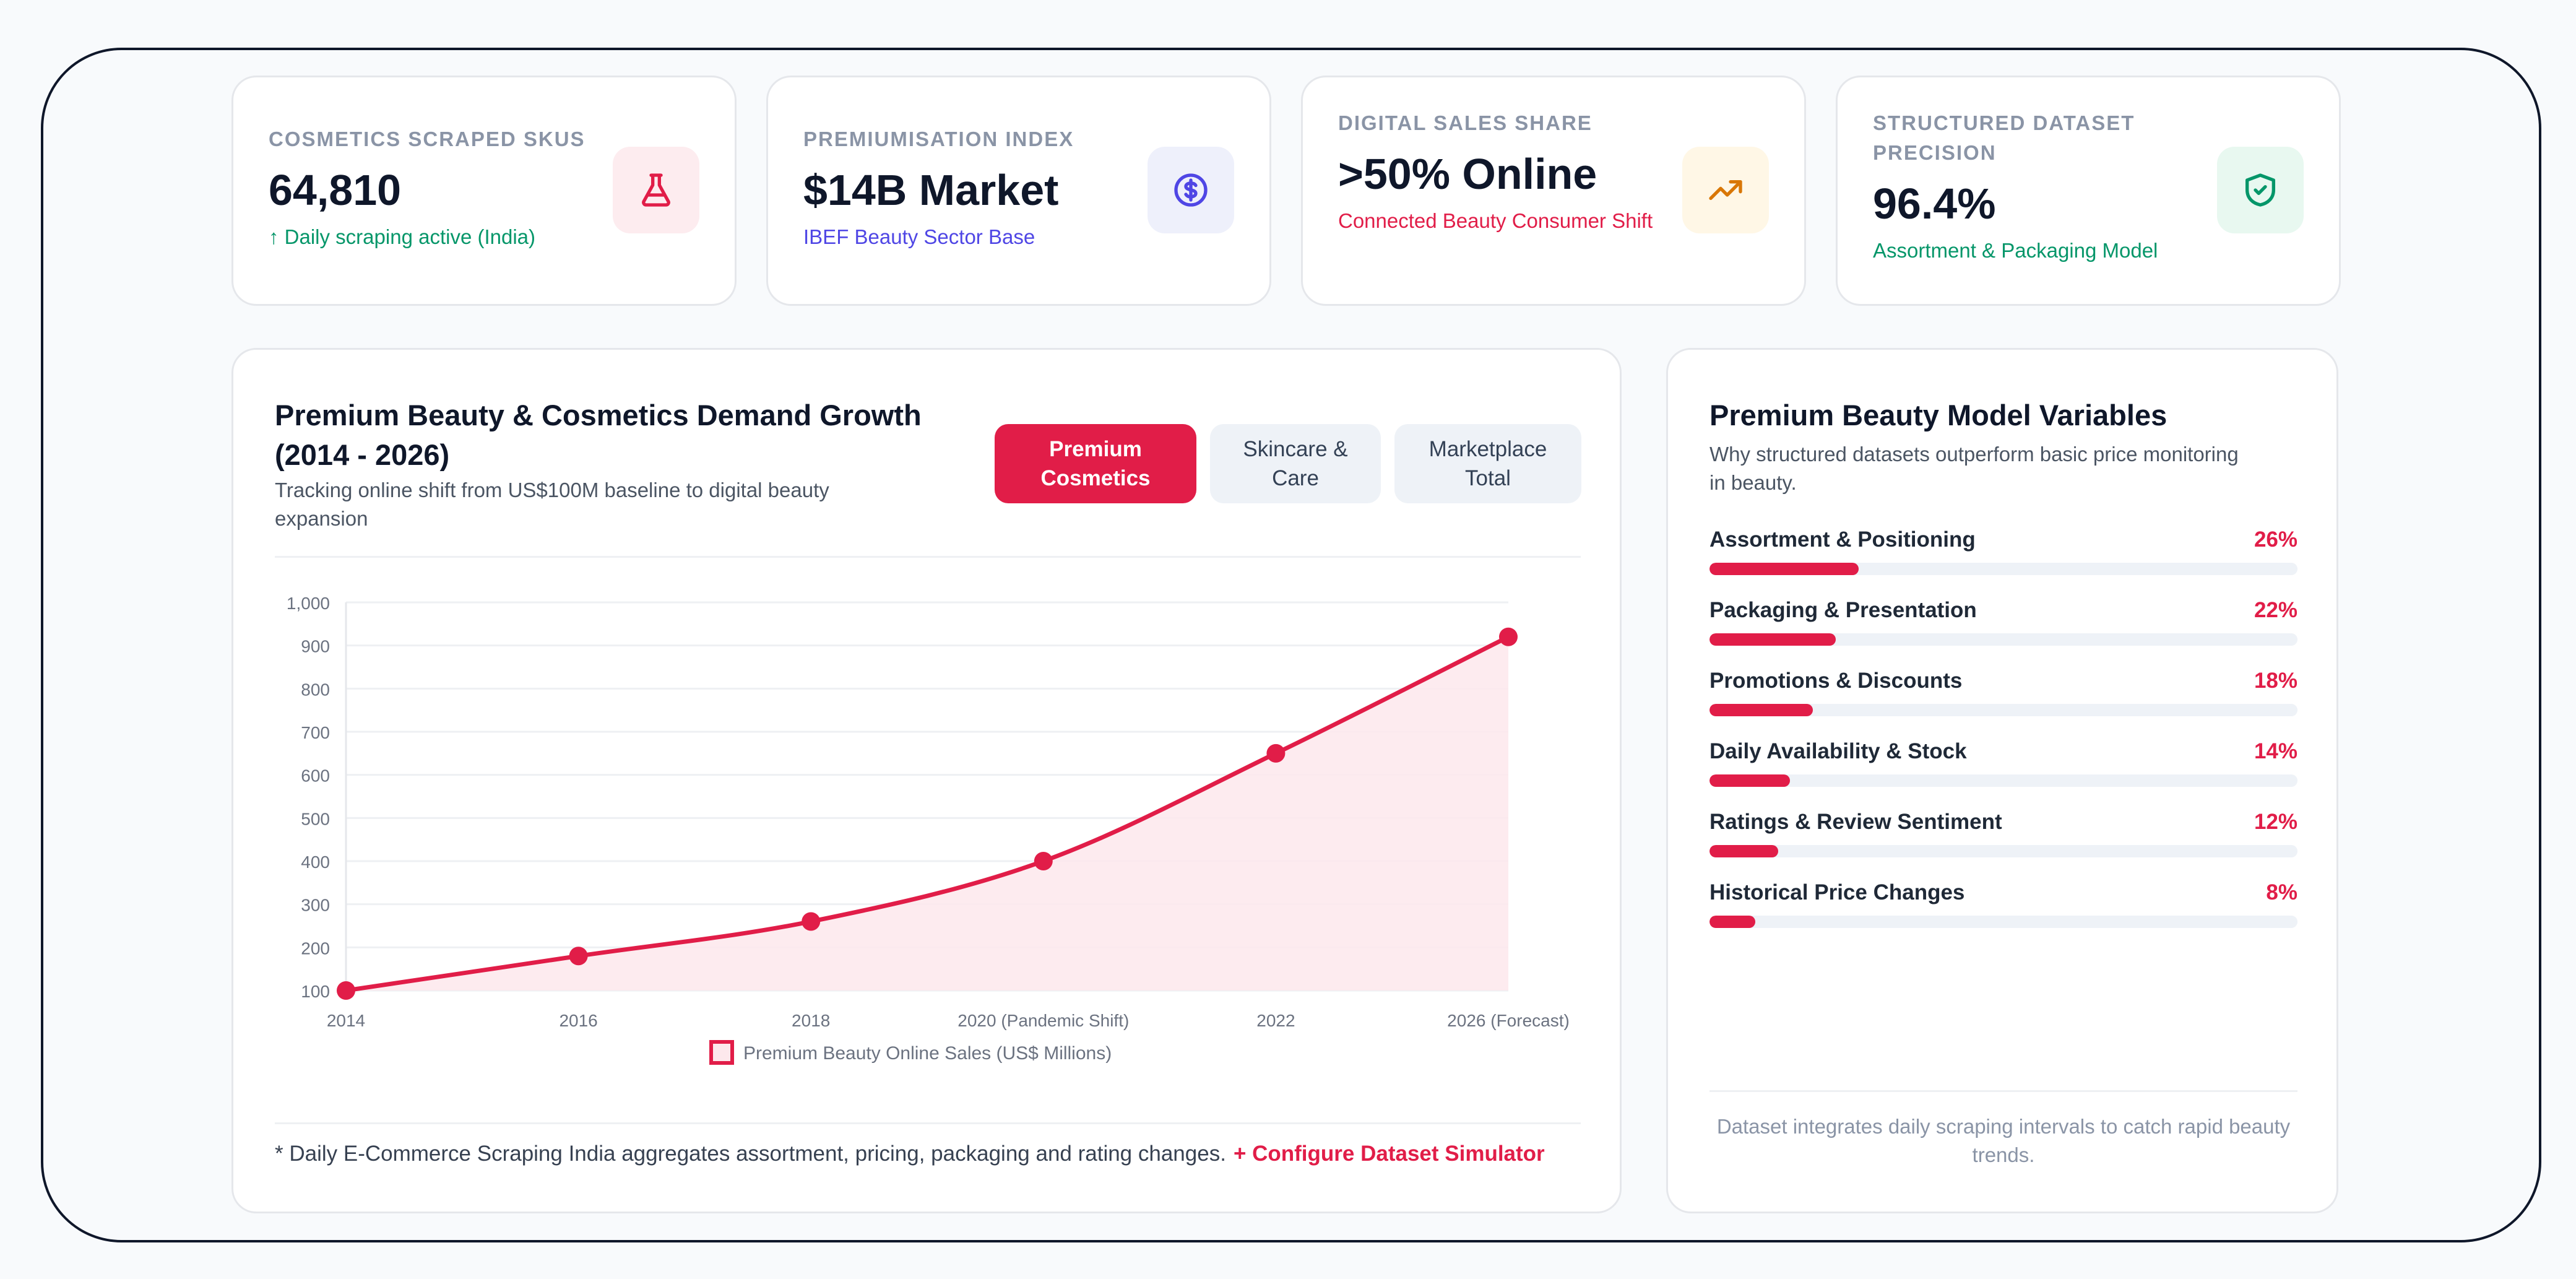  What do you see at coordinates (315, 948) in the screenshot?
I see `y-tick-label: 200` at bounding box center [315, 948].